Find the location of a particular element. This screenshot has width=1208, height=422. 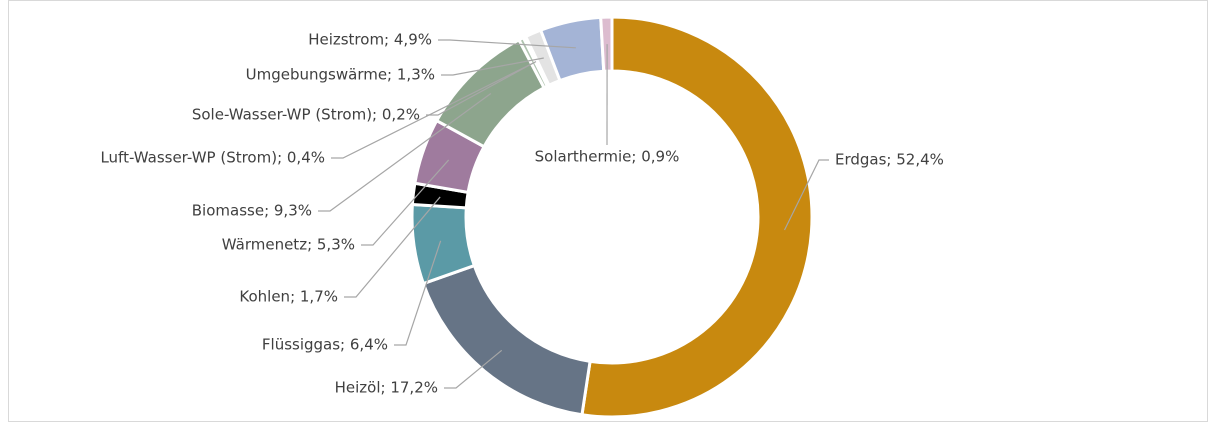

data-label: Sole-Wasser-WP (Strom); 0,2% is located at coordinates (306, 115).